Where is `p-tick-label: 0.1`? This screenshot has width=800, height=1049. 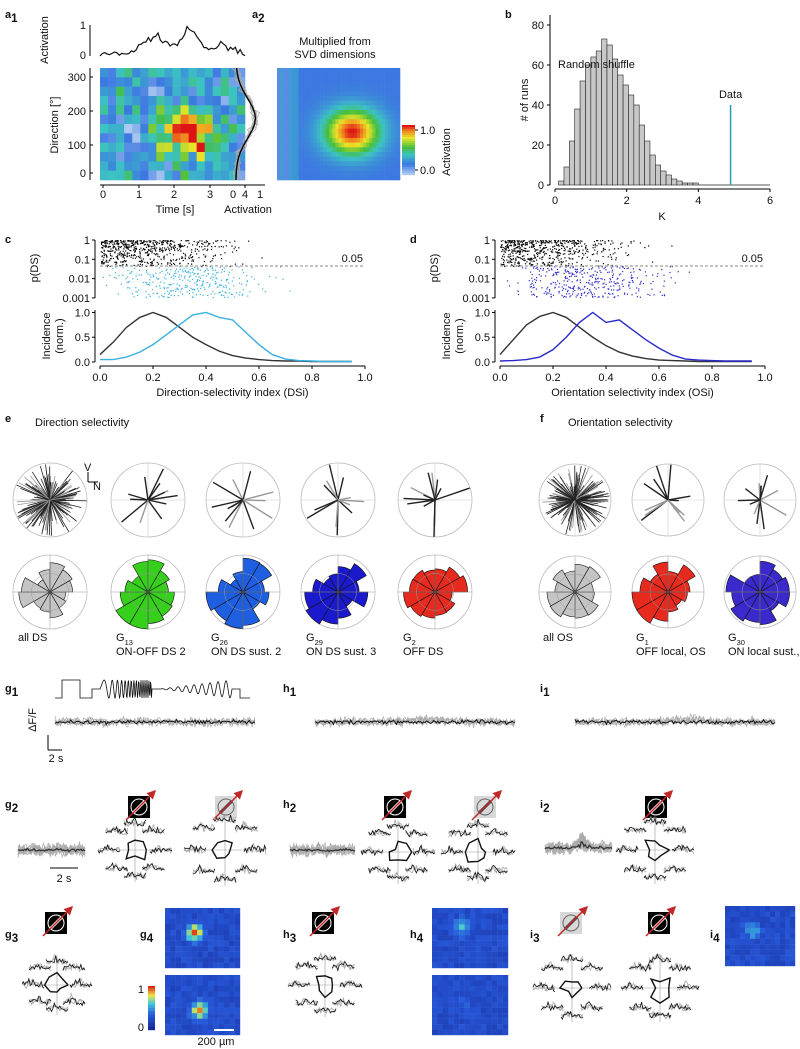 p-tick-label: 0.1 is located at coordinates (482, 260).